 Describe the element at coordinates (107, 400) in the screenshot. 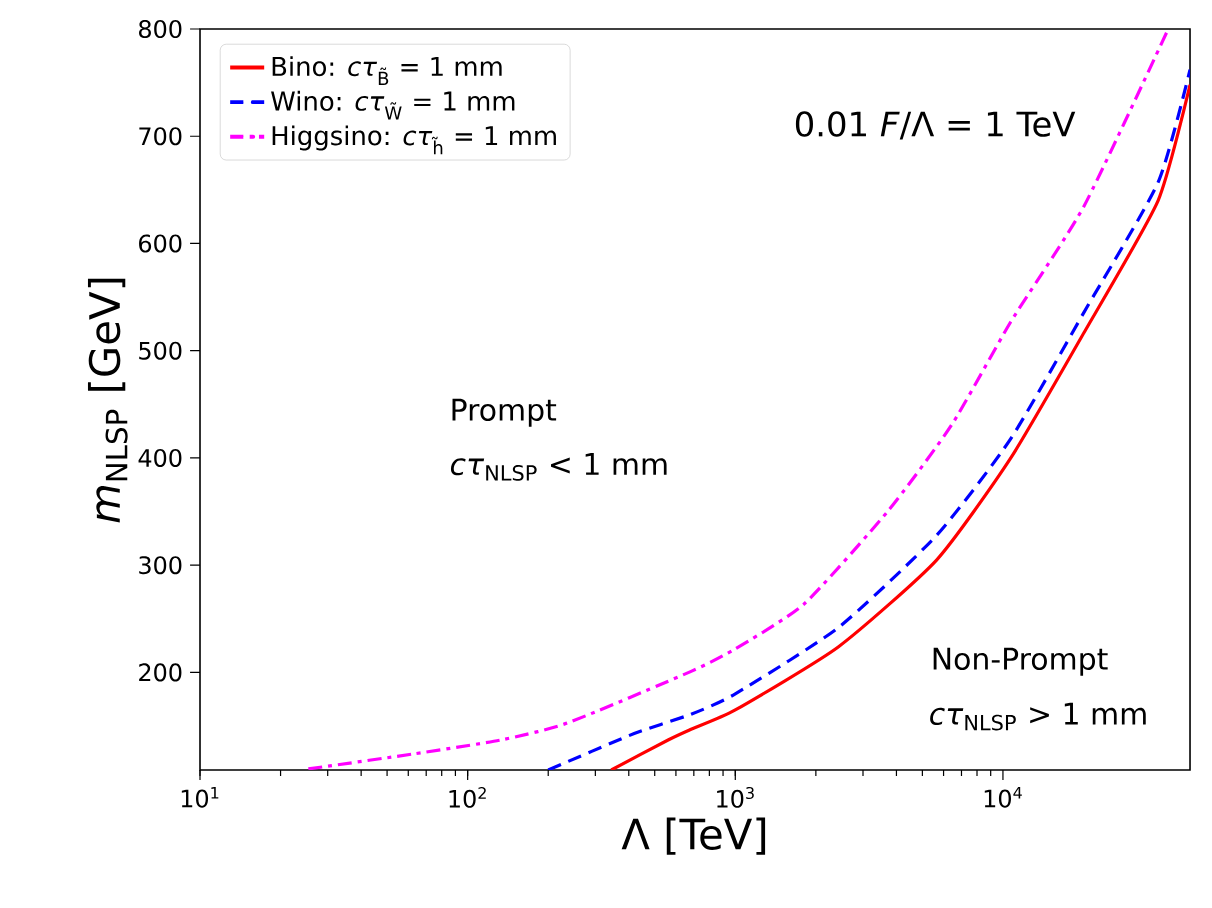

I see `y-axis-title: m$_{NLSP}$ [GeV]` at that location.